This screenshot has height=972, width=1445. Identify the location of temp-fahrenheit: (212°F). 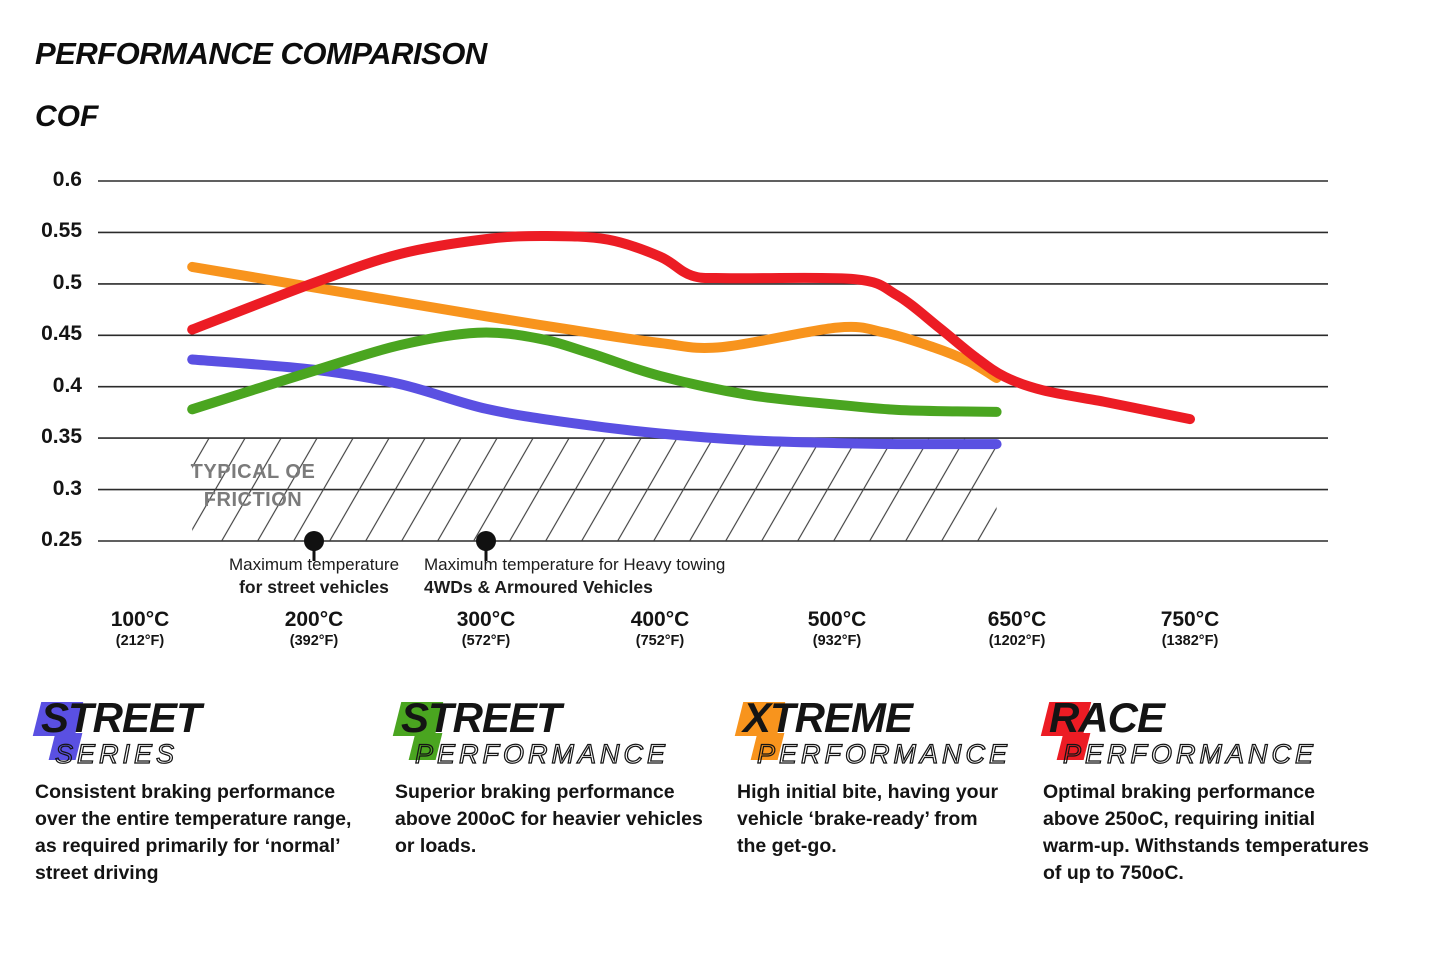
(140, 641).